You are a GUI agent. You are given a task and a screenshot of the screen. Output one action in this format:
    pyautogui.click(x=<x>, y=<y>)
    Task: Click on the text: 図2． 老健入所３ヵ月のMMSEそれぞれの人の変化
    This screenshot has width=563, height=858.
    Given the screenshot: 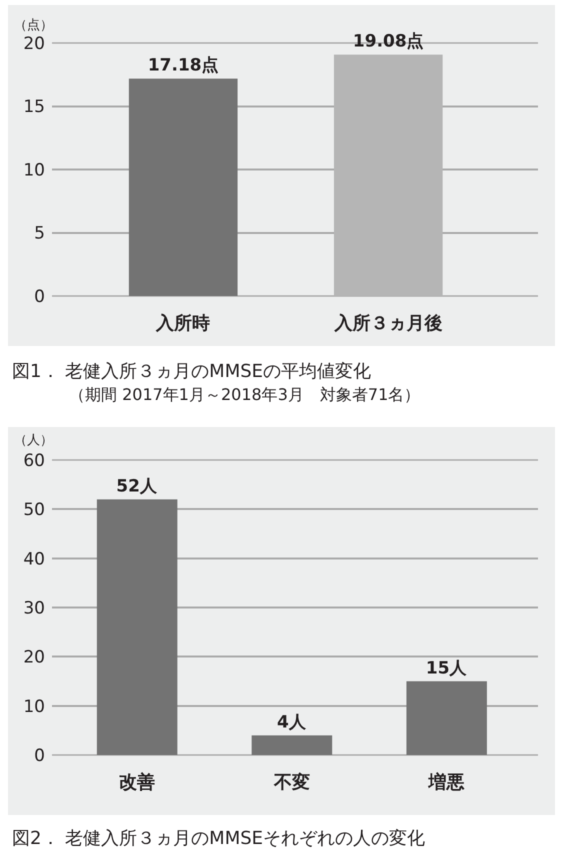 What is the action you would take?
    pyautogui.click(x=219, y=838)
    